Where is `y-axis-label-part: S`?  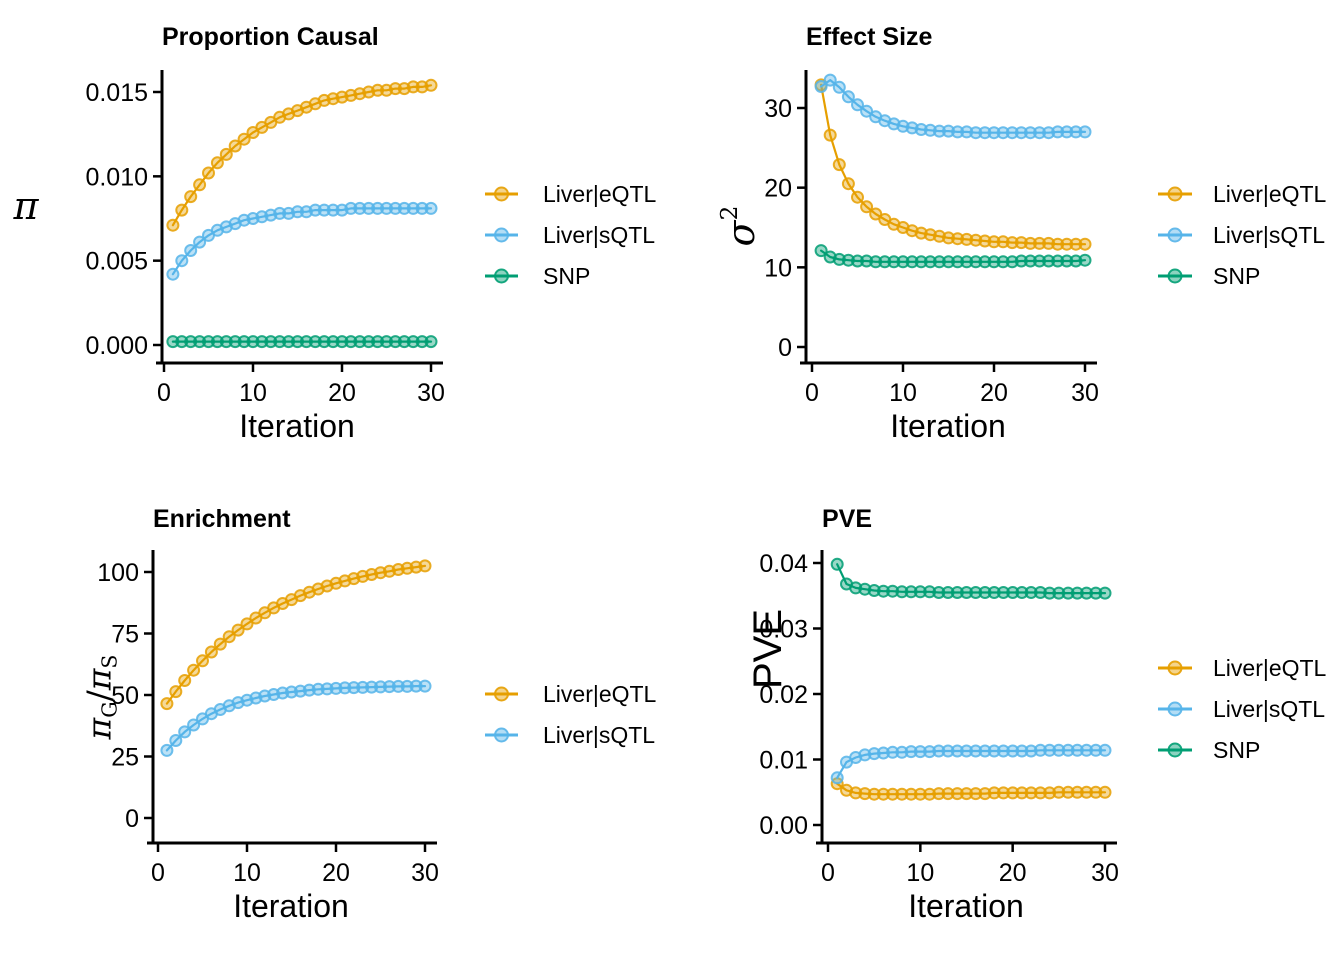
y-axis-label-part: S is located at coordinates (110, 662).